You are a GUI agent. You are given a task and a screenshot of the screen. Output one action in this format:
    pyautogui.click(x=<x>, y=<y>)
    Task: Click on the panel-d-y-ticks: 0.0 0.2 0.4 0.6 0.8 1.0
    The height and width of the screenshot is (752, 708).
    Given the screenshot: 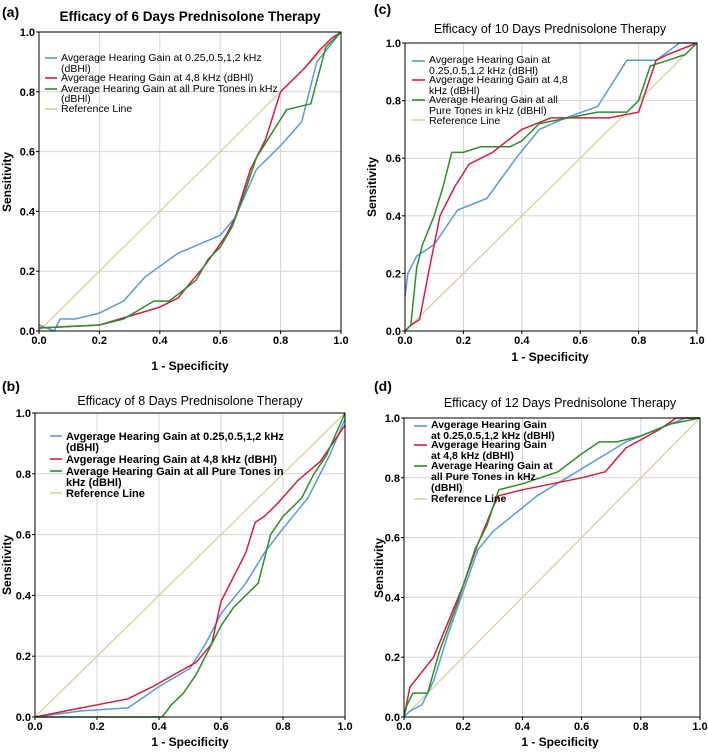 What is the action you would take?
    pyautogui.click(x=394, y=568)
    